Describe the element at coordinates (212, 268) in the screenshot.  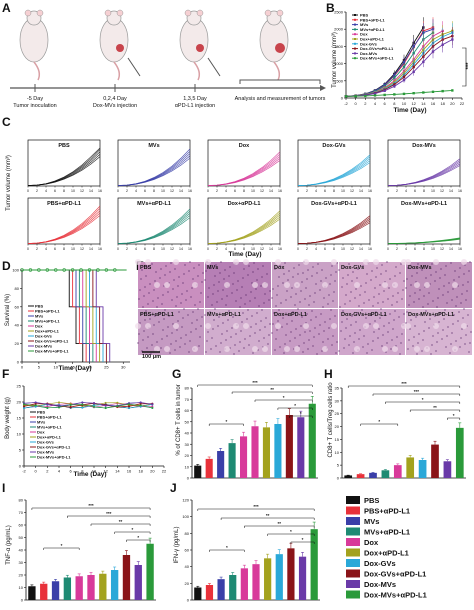
I see `e-tile-label: MVs` at that location.